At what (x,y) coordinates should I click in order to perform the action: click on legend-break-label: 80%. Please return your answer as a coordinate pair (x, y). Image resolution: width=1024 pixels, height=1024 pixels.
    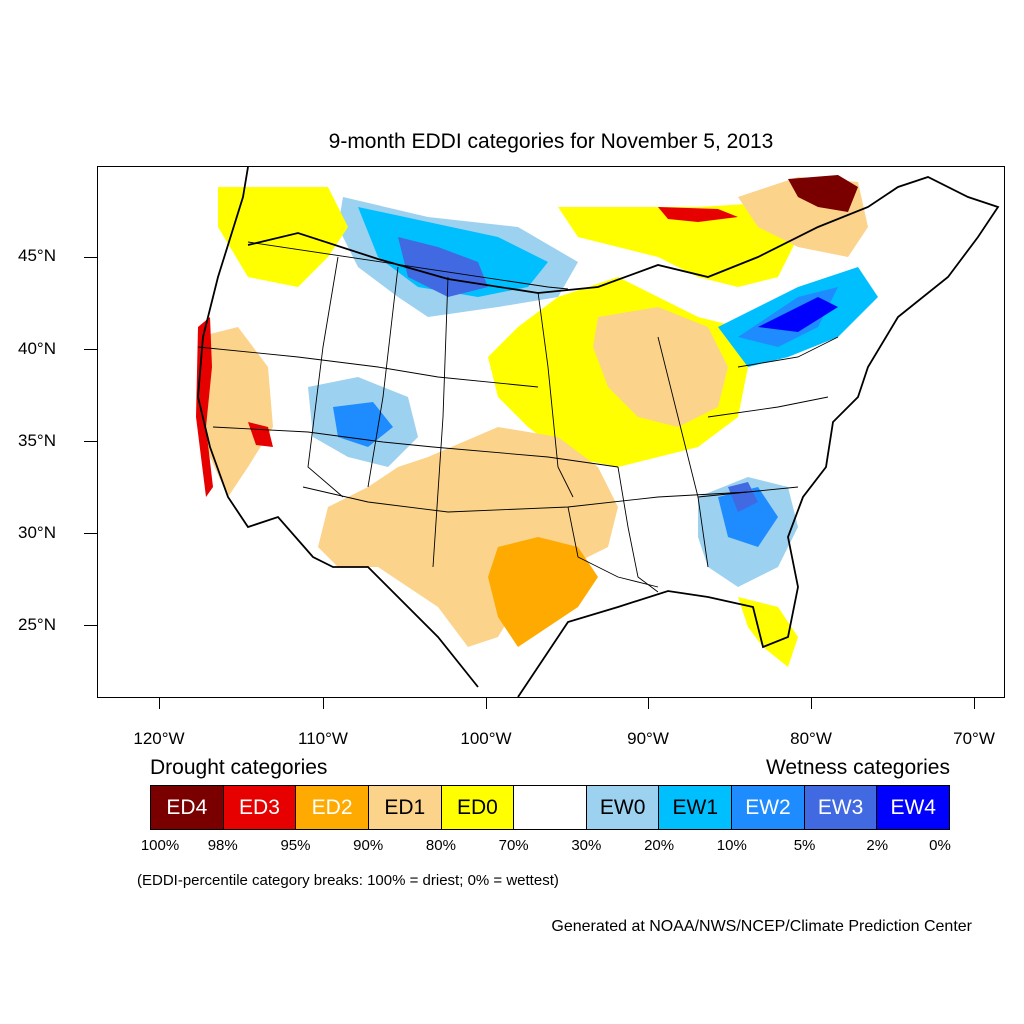
    Looking at the image, I should click on (440, 845).